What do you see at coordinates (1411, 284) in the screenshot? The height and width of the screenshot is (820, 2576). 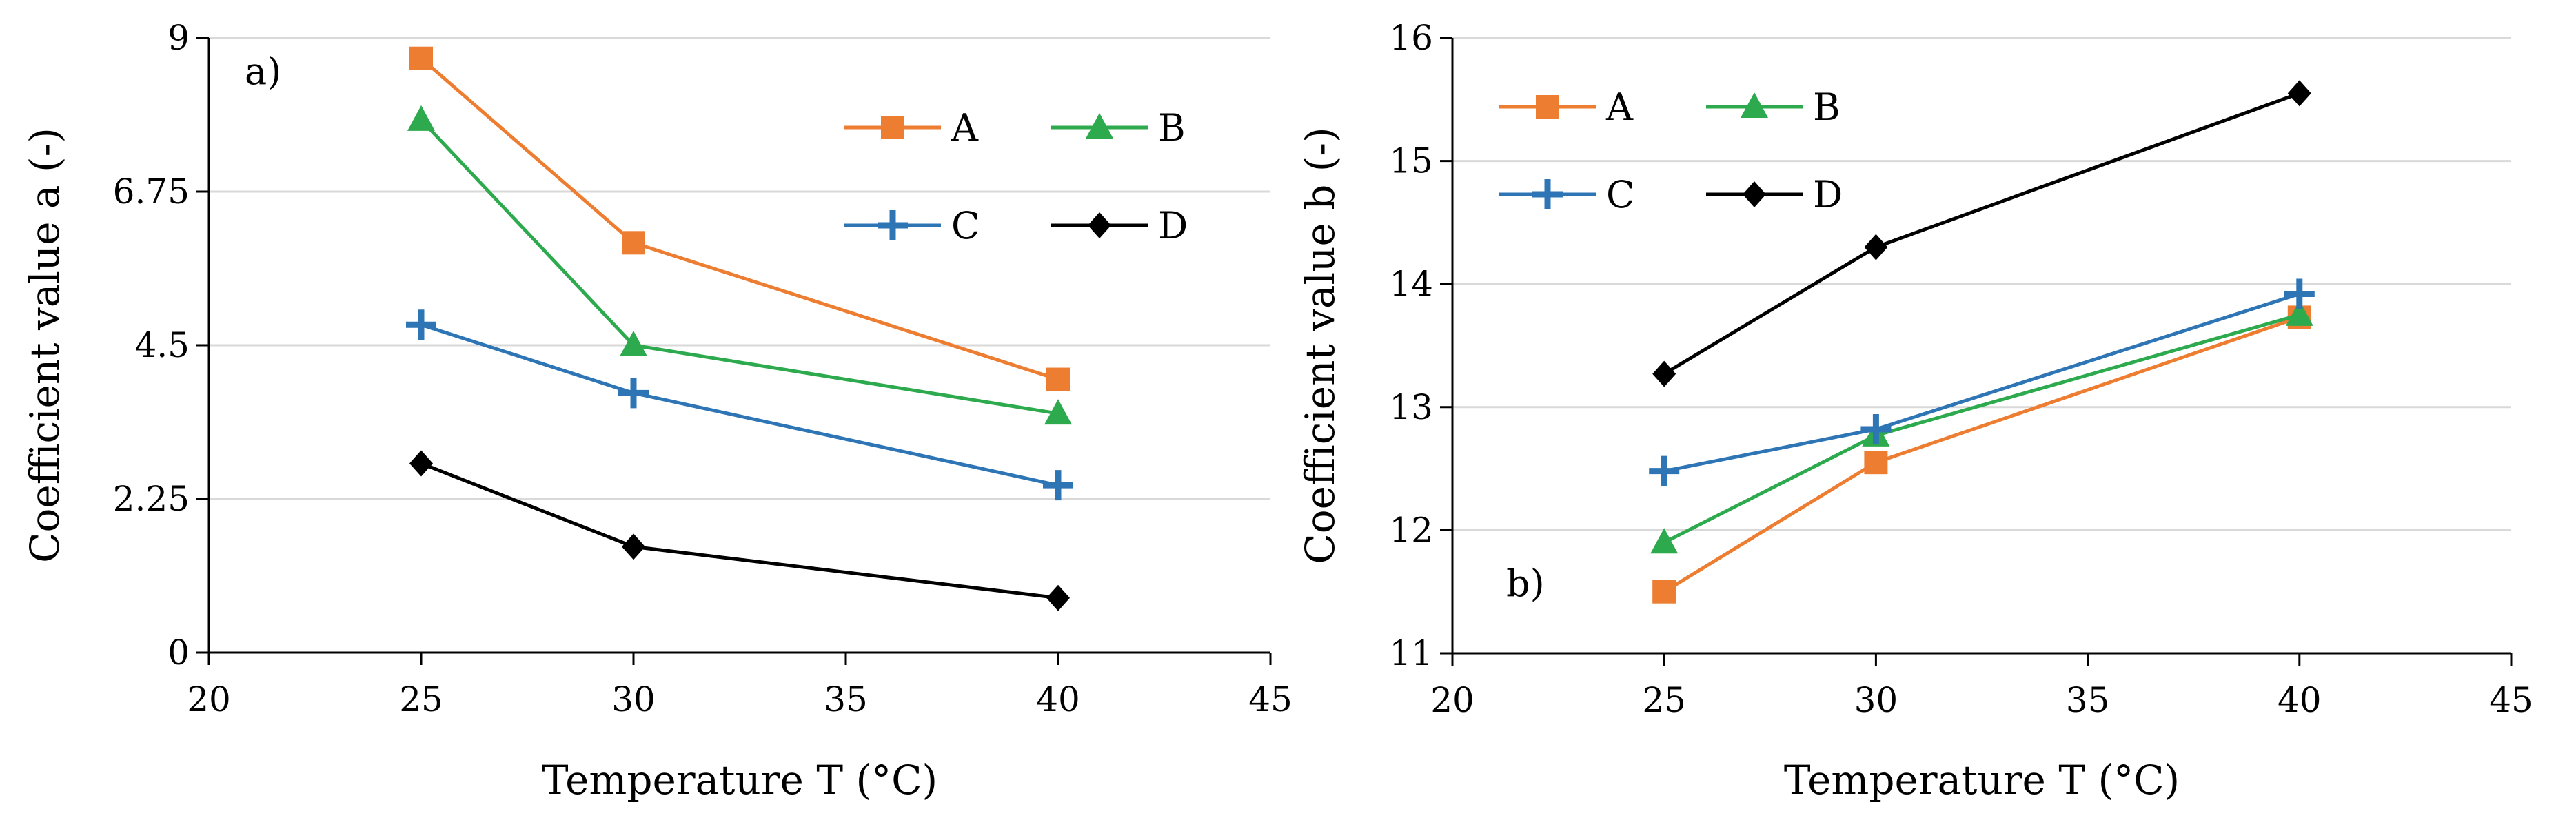 I see `y-tick-label: 14` at bounding box center [1411, 284].